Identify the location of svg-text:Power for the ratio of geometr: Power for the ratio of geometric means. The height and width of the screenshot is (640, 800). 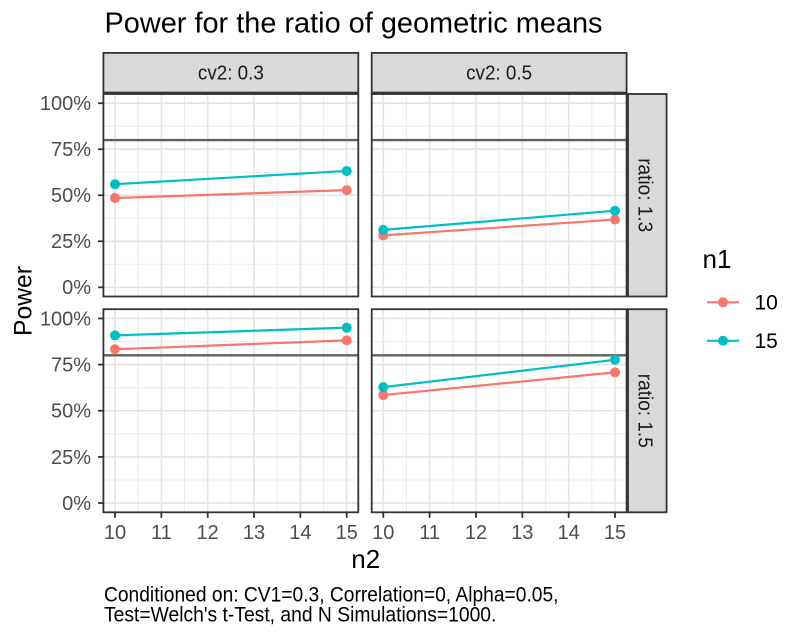
(354, 24).